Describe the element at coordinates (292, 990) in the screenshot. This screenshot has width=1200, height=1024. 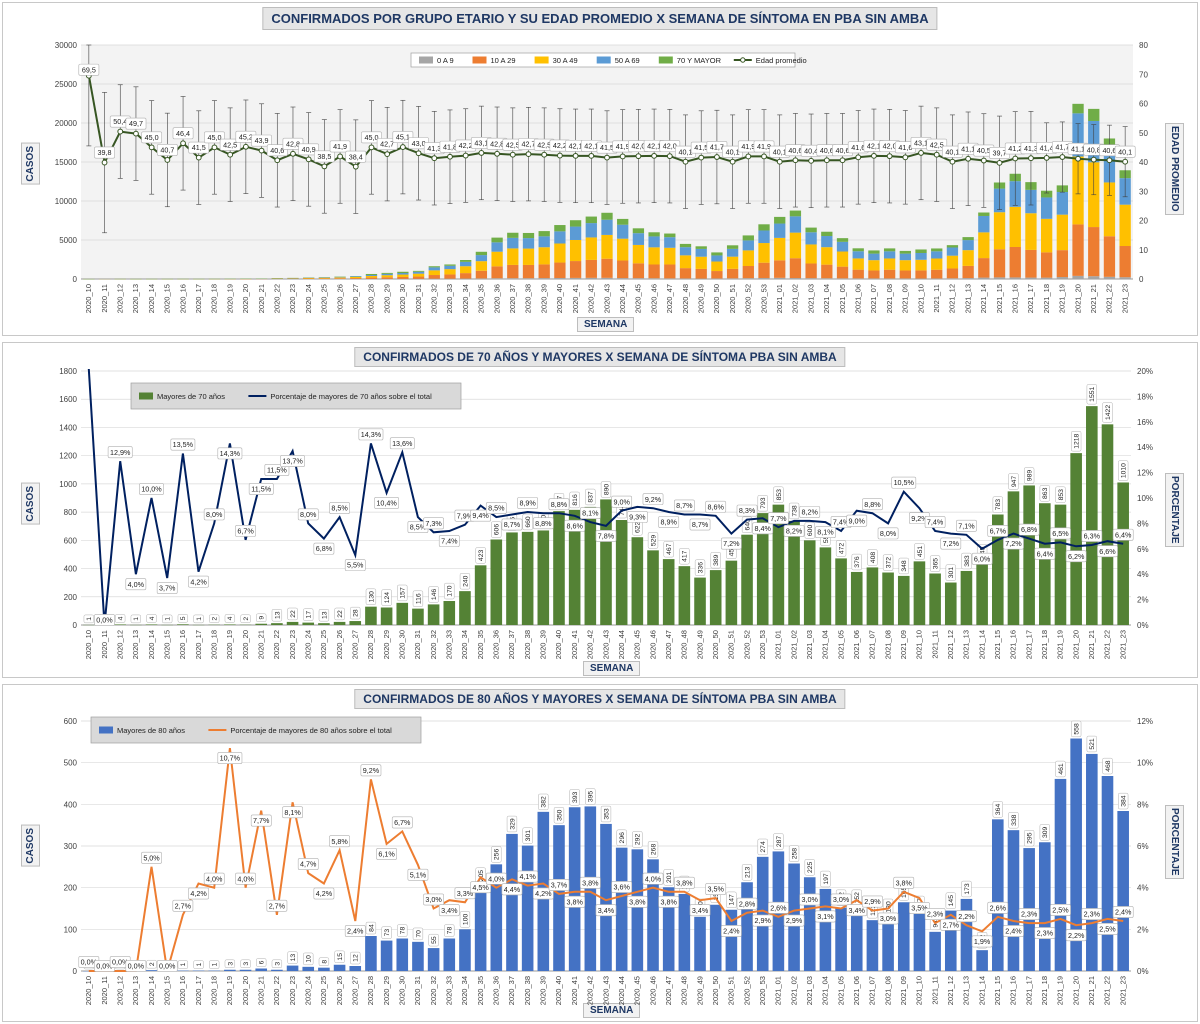
I see `x-tick-label: 2020_23` at that location.